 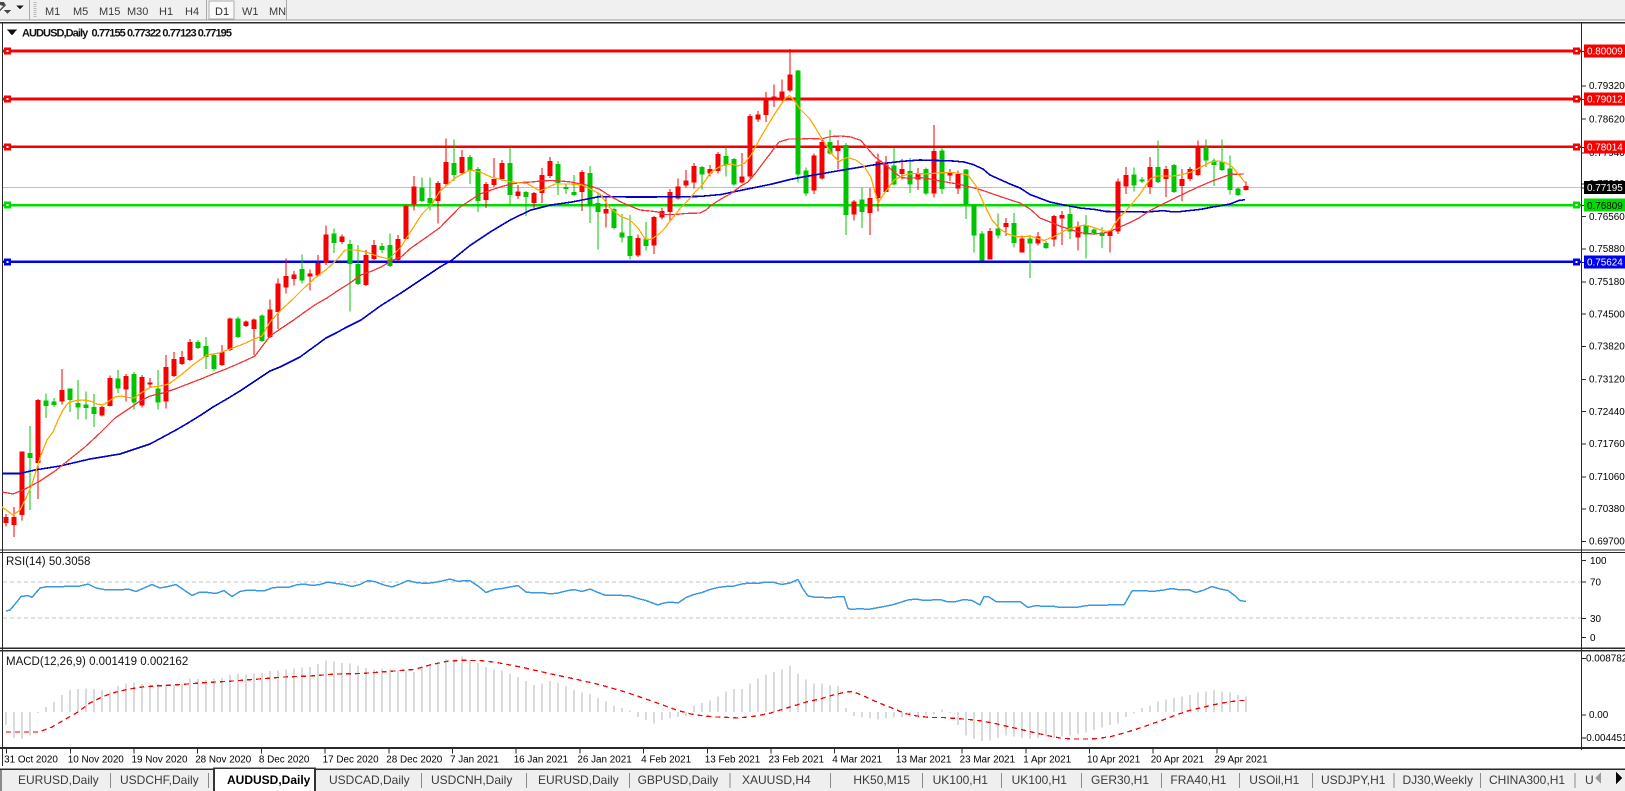 I want to click on svg-text: GBPUSD,Daily, so click(x=678, y=780).